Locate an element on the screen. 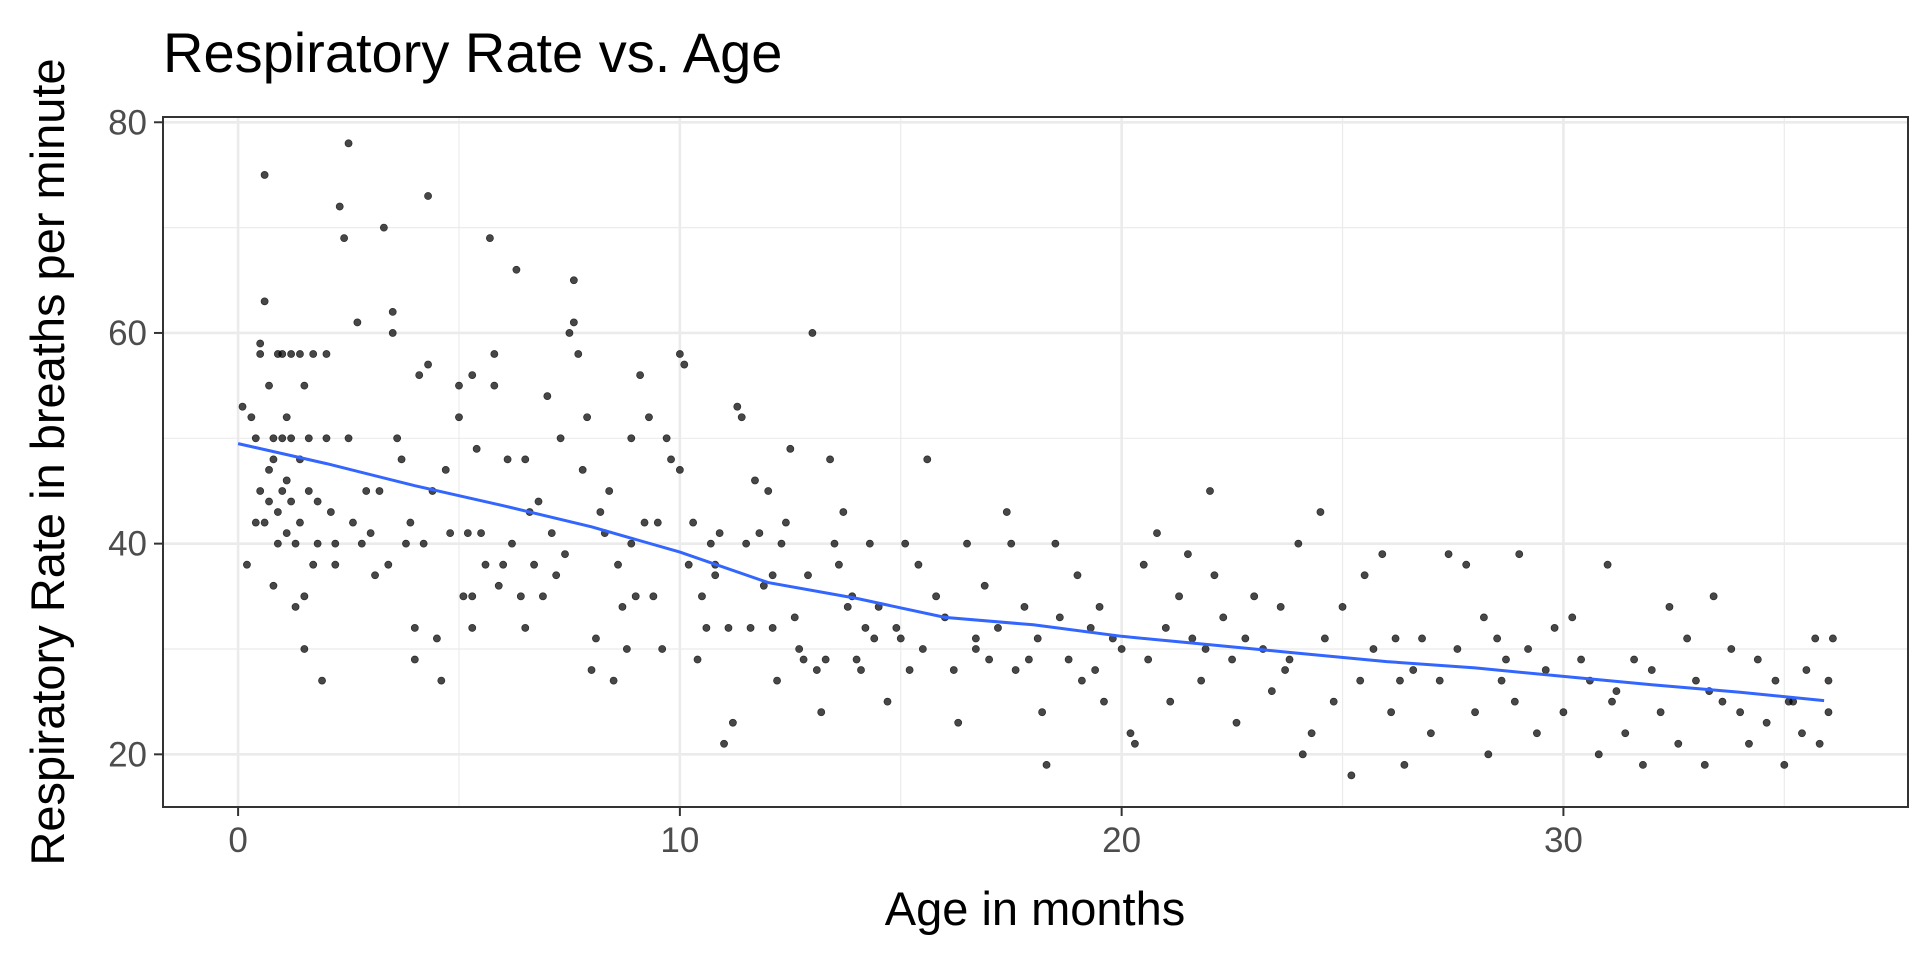 This screenshot has height=960, width=1920. x-tick-label: 30 is located at coordinates (1563, 840).